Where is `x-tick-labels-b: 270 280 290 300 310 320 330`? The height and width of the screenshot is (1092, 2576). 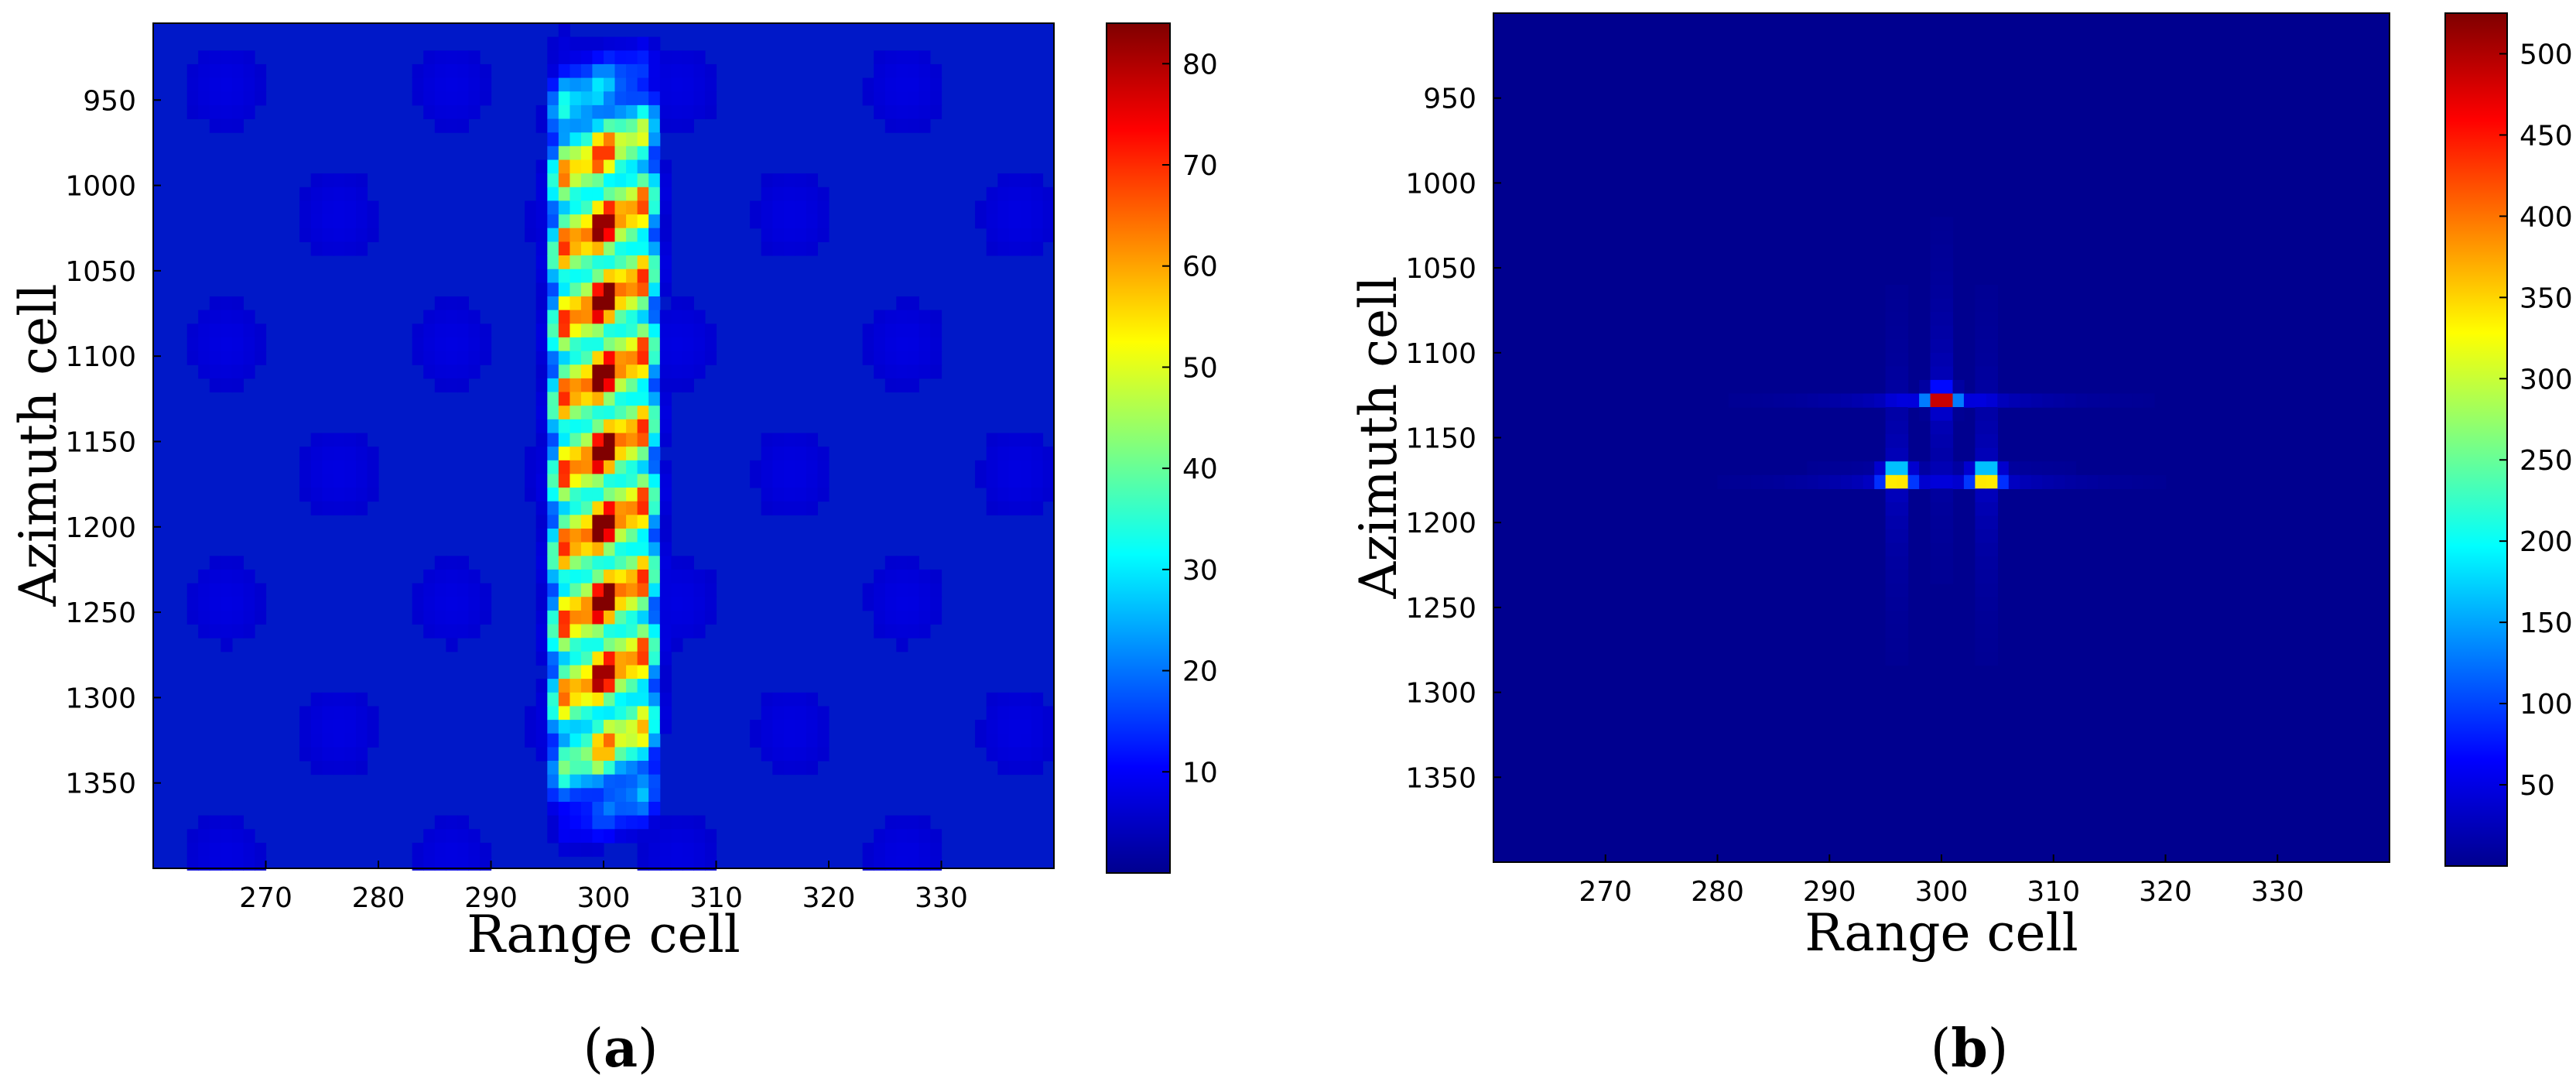 x-tick-labels-b: 270 280 290 300 310 320 330 is located at coordinates (1941, 881).